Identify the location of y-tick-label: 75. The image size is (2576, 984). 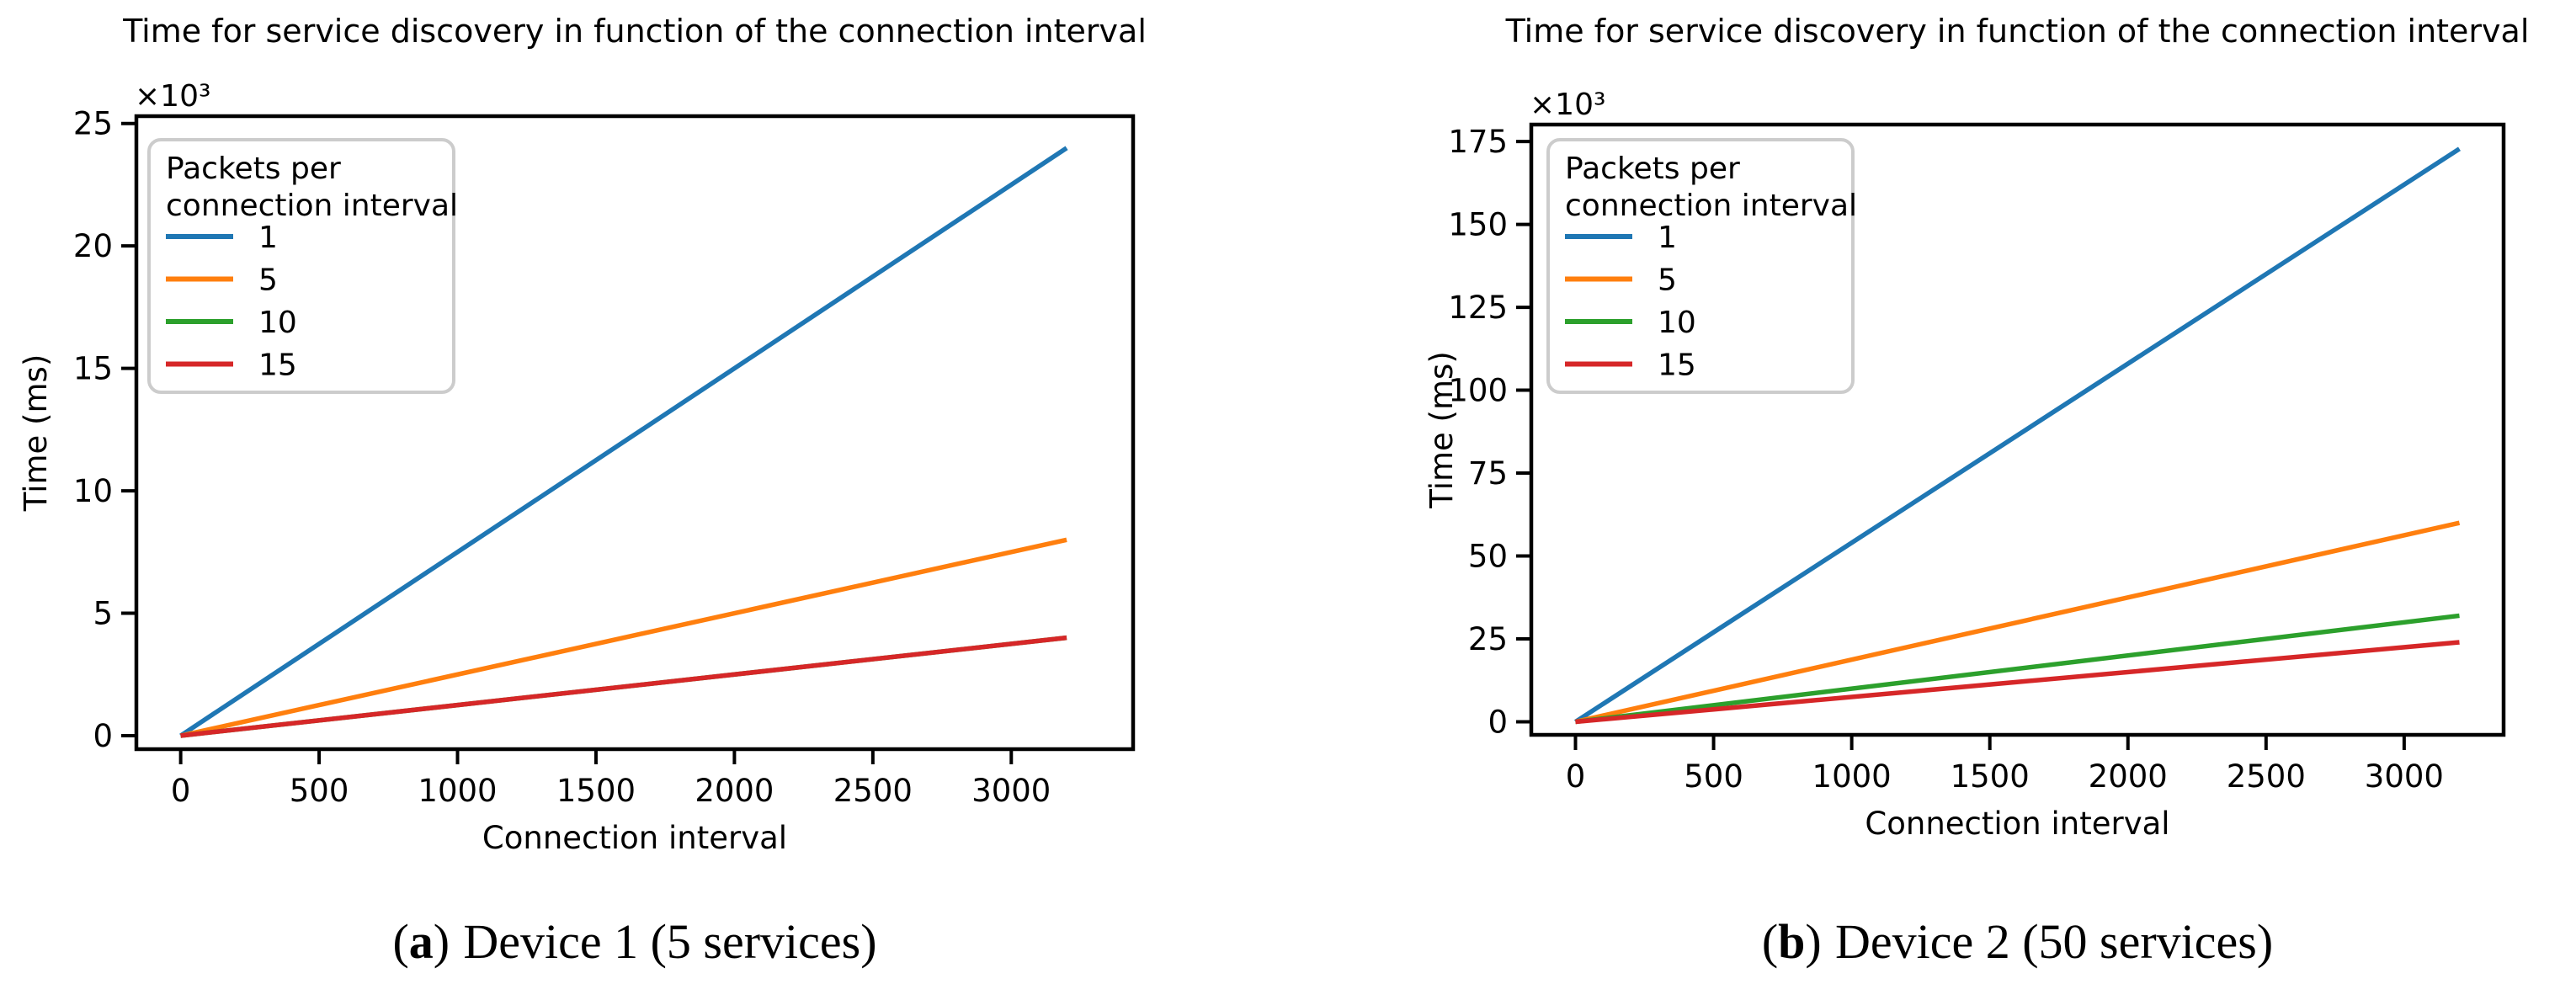
(1488, 473).